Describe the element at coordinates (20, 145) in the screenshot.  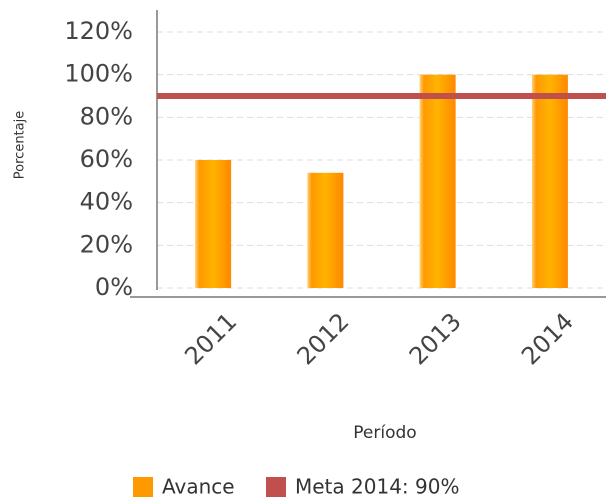
I see `y-axis-title: Porcentaje` at that location.